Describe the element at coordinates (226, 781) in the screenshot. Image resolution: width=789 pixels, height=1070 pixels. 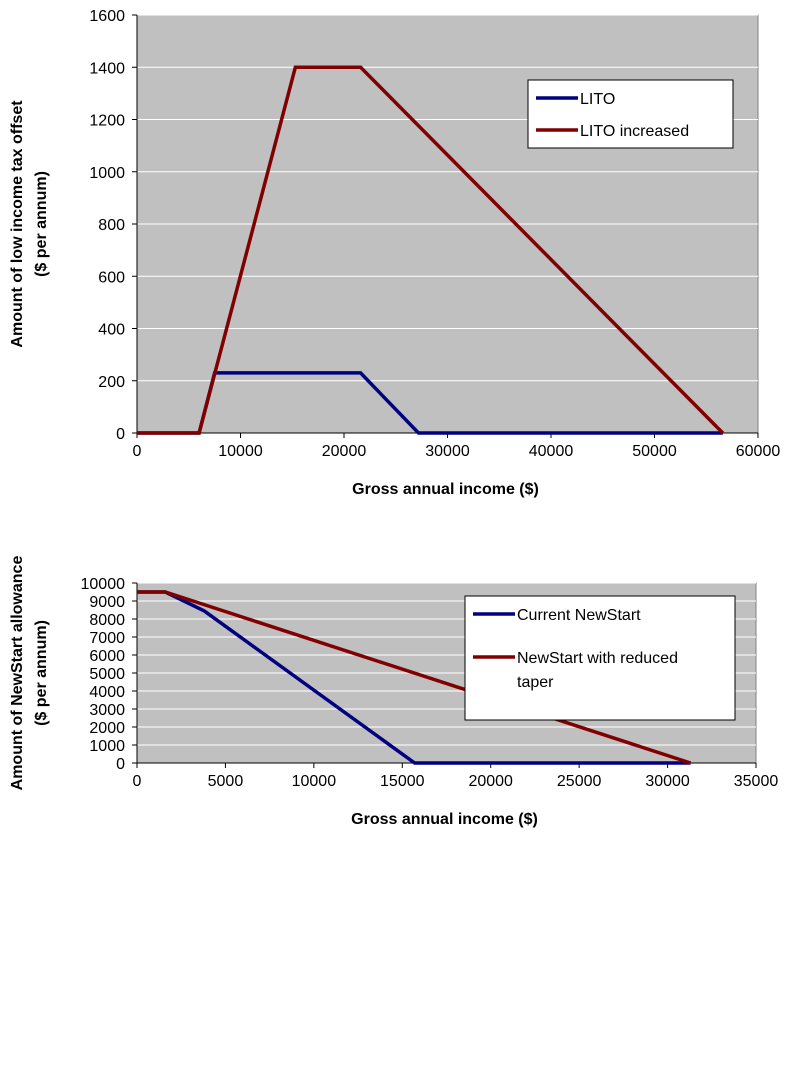
I see `x-tick-label: 5000` at that location.